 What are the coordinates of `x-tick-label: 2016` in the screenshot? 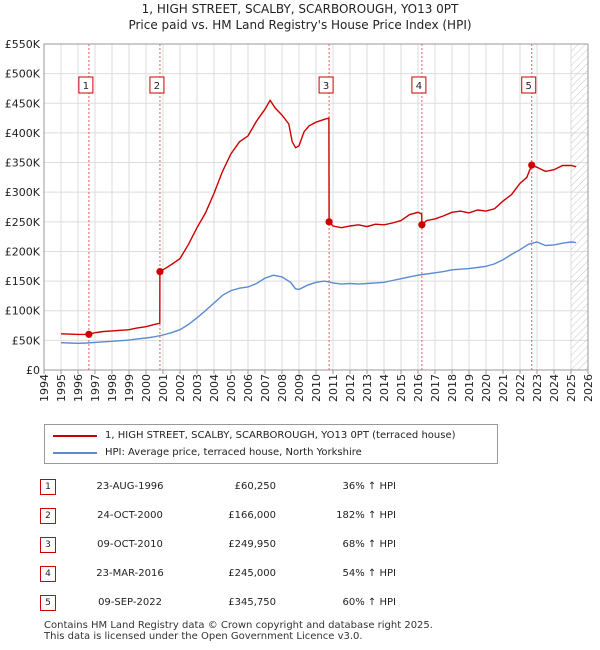 It's located at (418, 388).